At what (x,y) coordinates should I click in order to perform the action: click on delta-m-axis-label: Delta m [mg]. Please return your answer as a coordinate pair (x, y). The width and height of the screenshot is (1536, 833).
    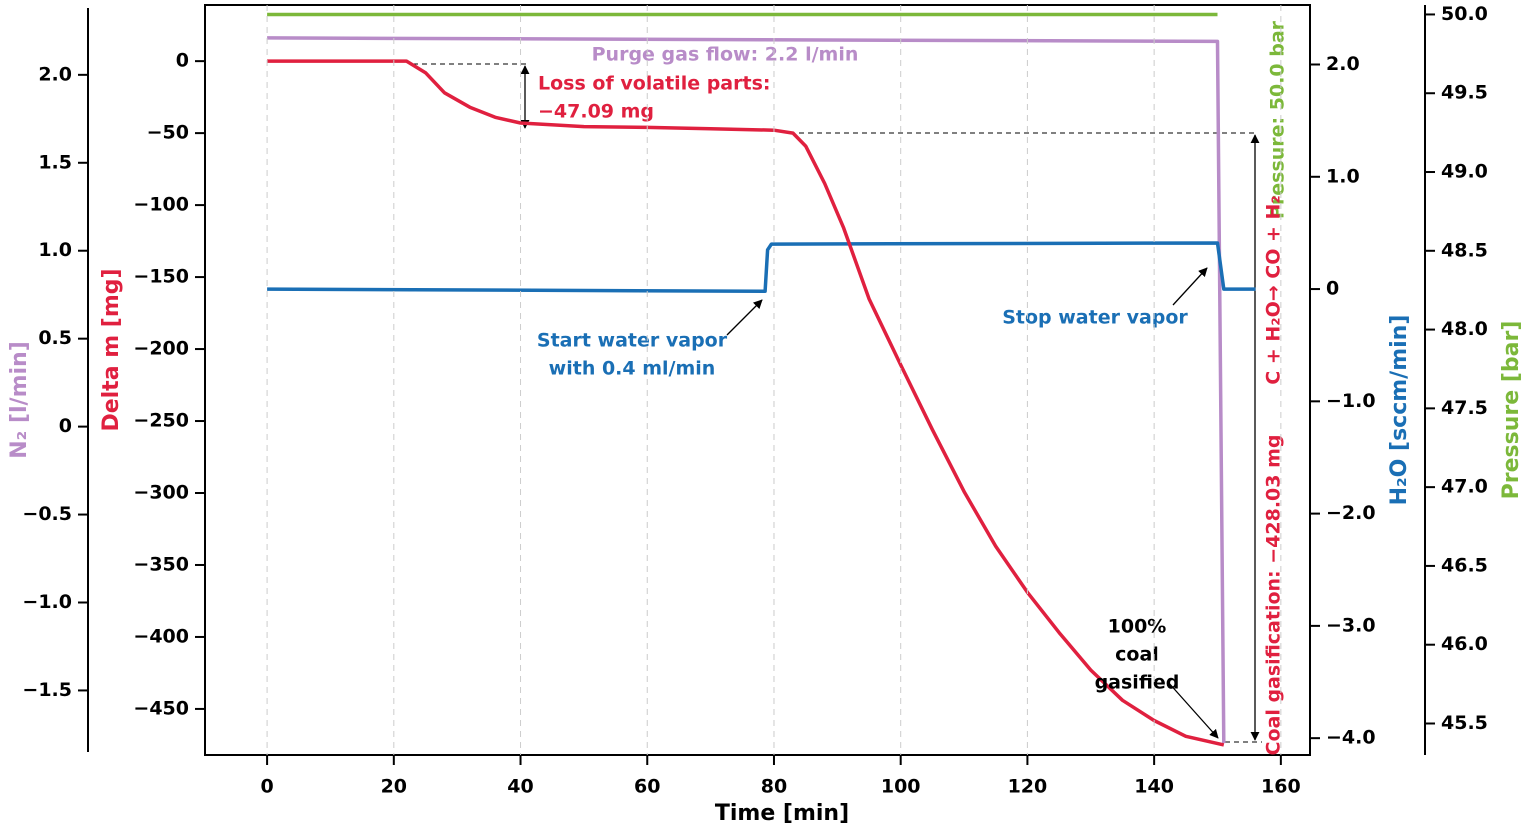
    Looking at the image, I should click on (111, 349).